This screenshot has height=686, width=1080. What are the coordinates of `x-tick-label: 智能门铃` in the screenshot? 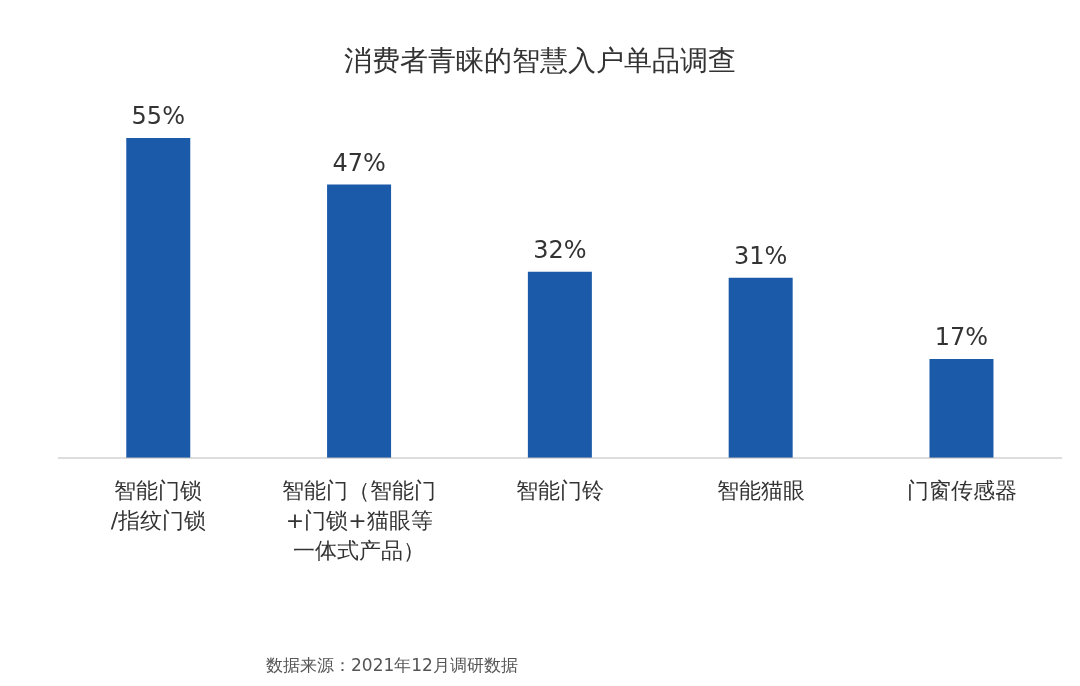 It's located at (560, 490).